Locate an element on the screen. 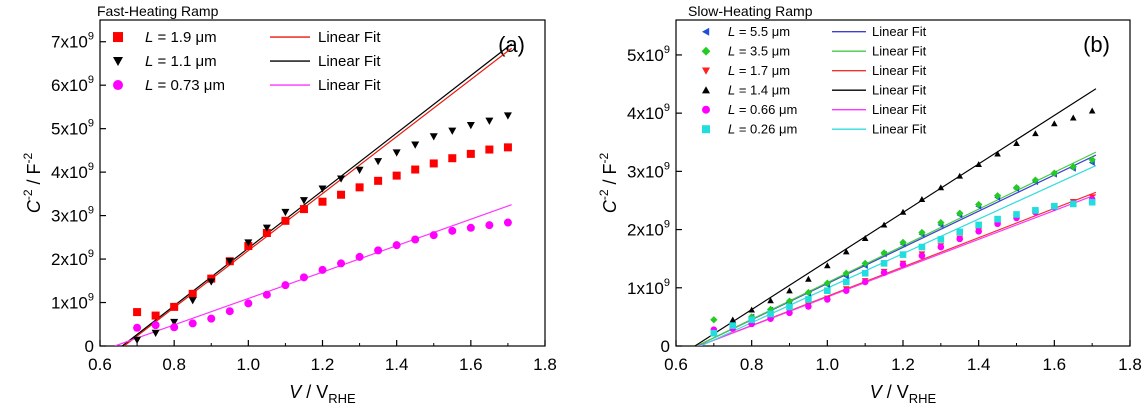  x-axis-label: V / VRHE is located at coordinates (903, 394).